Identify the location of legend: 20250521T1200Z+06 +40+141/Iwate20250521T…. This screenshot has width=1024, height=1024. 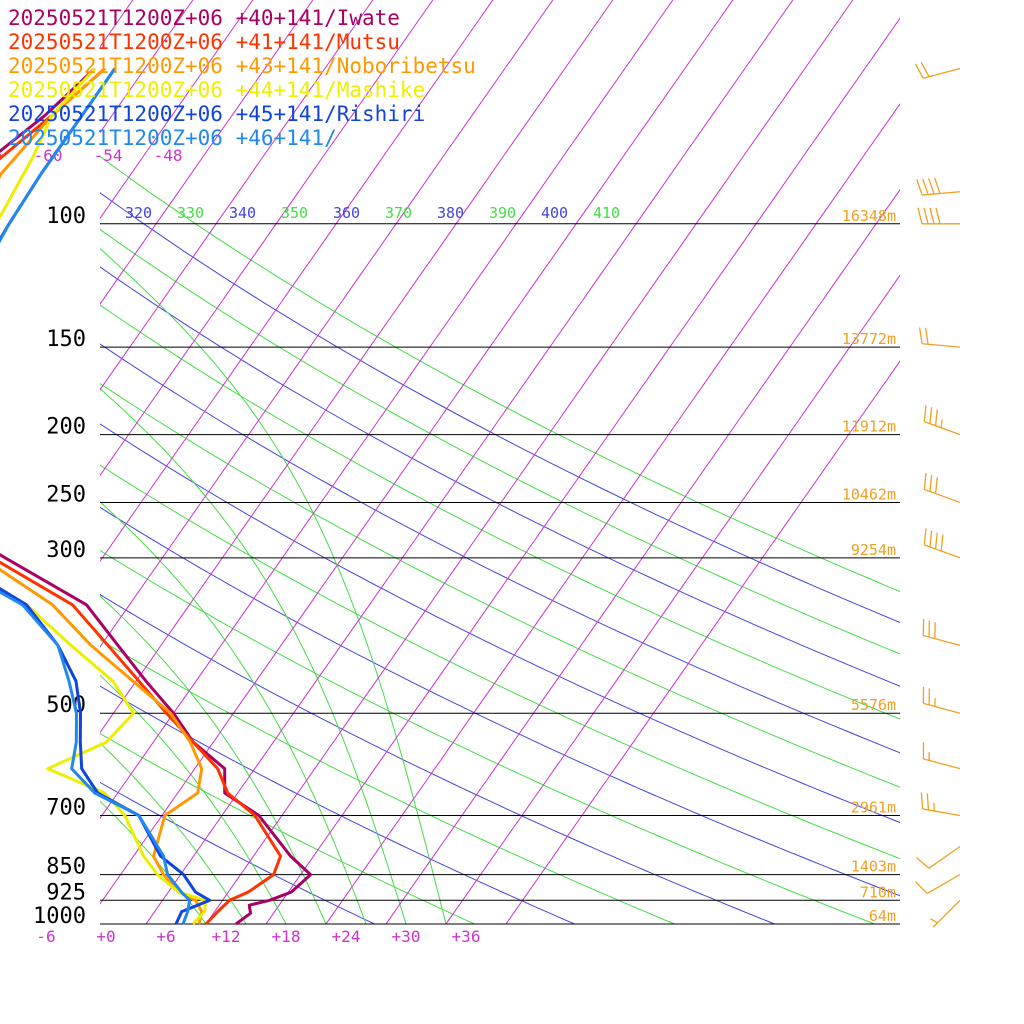
(242, 78).